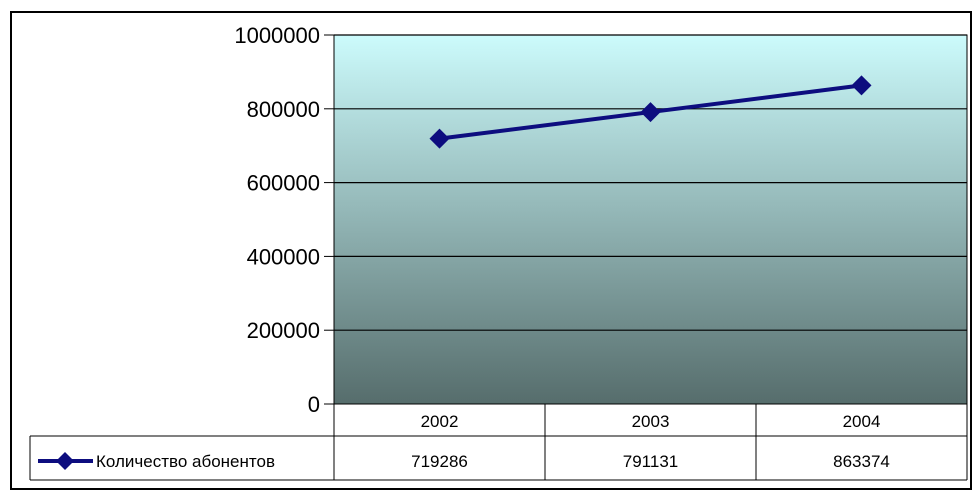 The width and height of the screenshot is (975, 492). What do you see at coordinates (439, 461) in the screenshot?
I see `data-table-value: 719286` at bounding box center [439, 461].